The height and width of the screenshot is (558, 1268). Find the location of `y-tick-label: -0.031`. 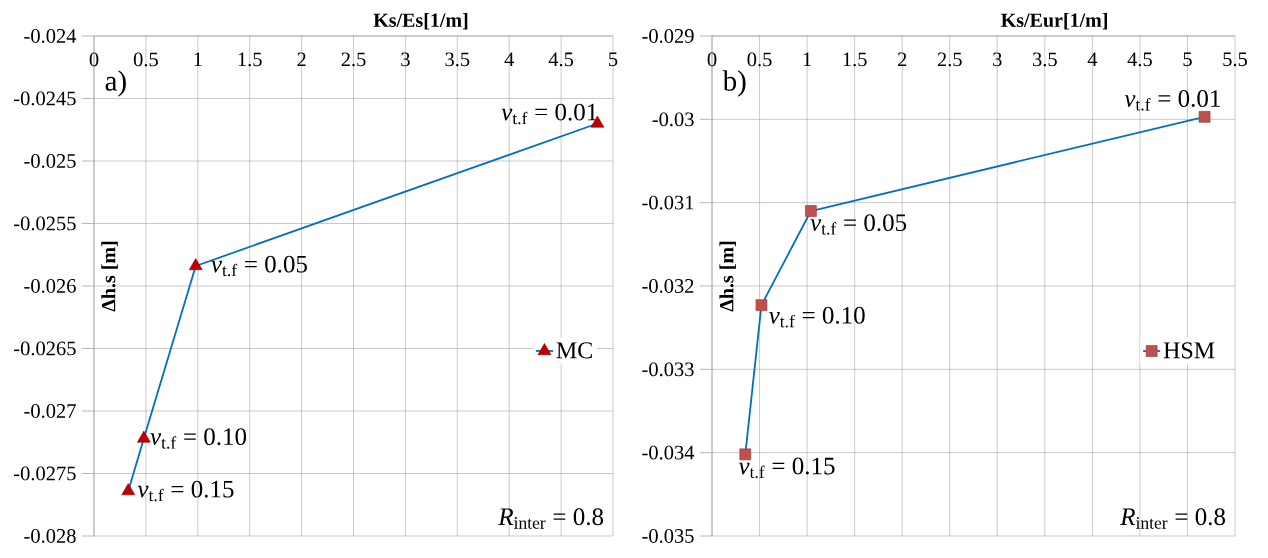

y-tick-label: -0.031 is located at coordinates (668, 202).